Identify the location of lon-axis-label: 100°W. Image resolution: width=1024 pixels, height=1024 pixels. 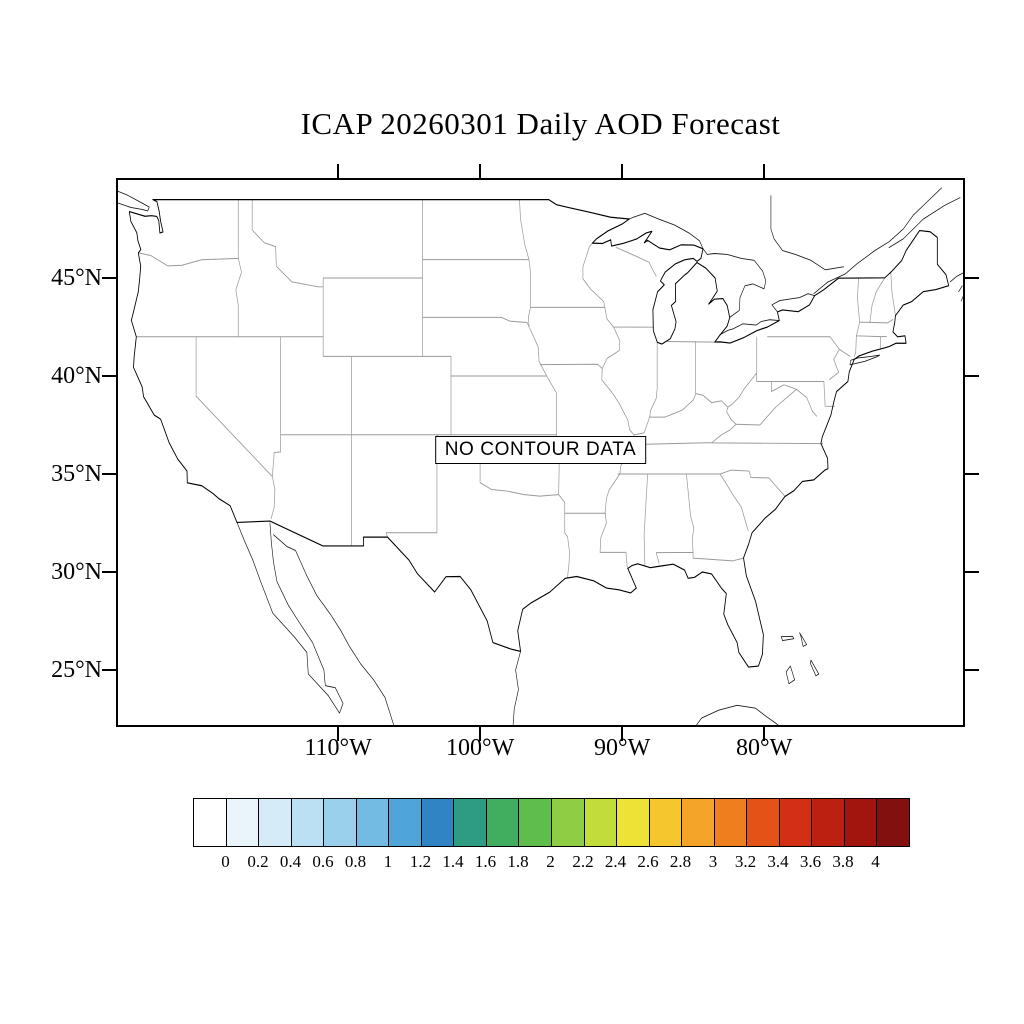
(480, 748).